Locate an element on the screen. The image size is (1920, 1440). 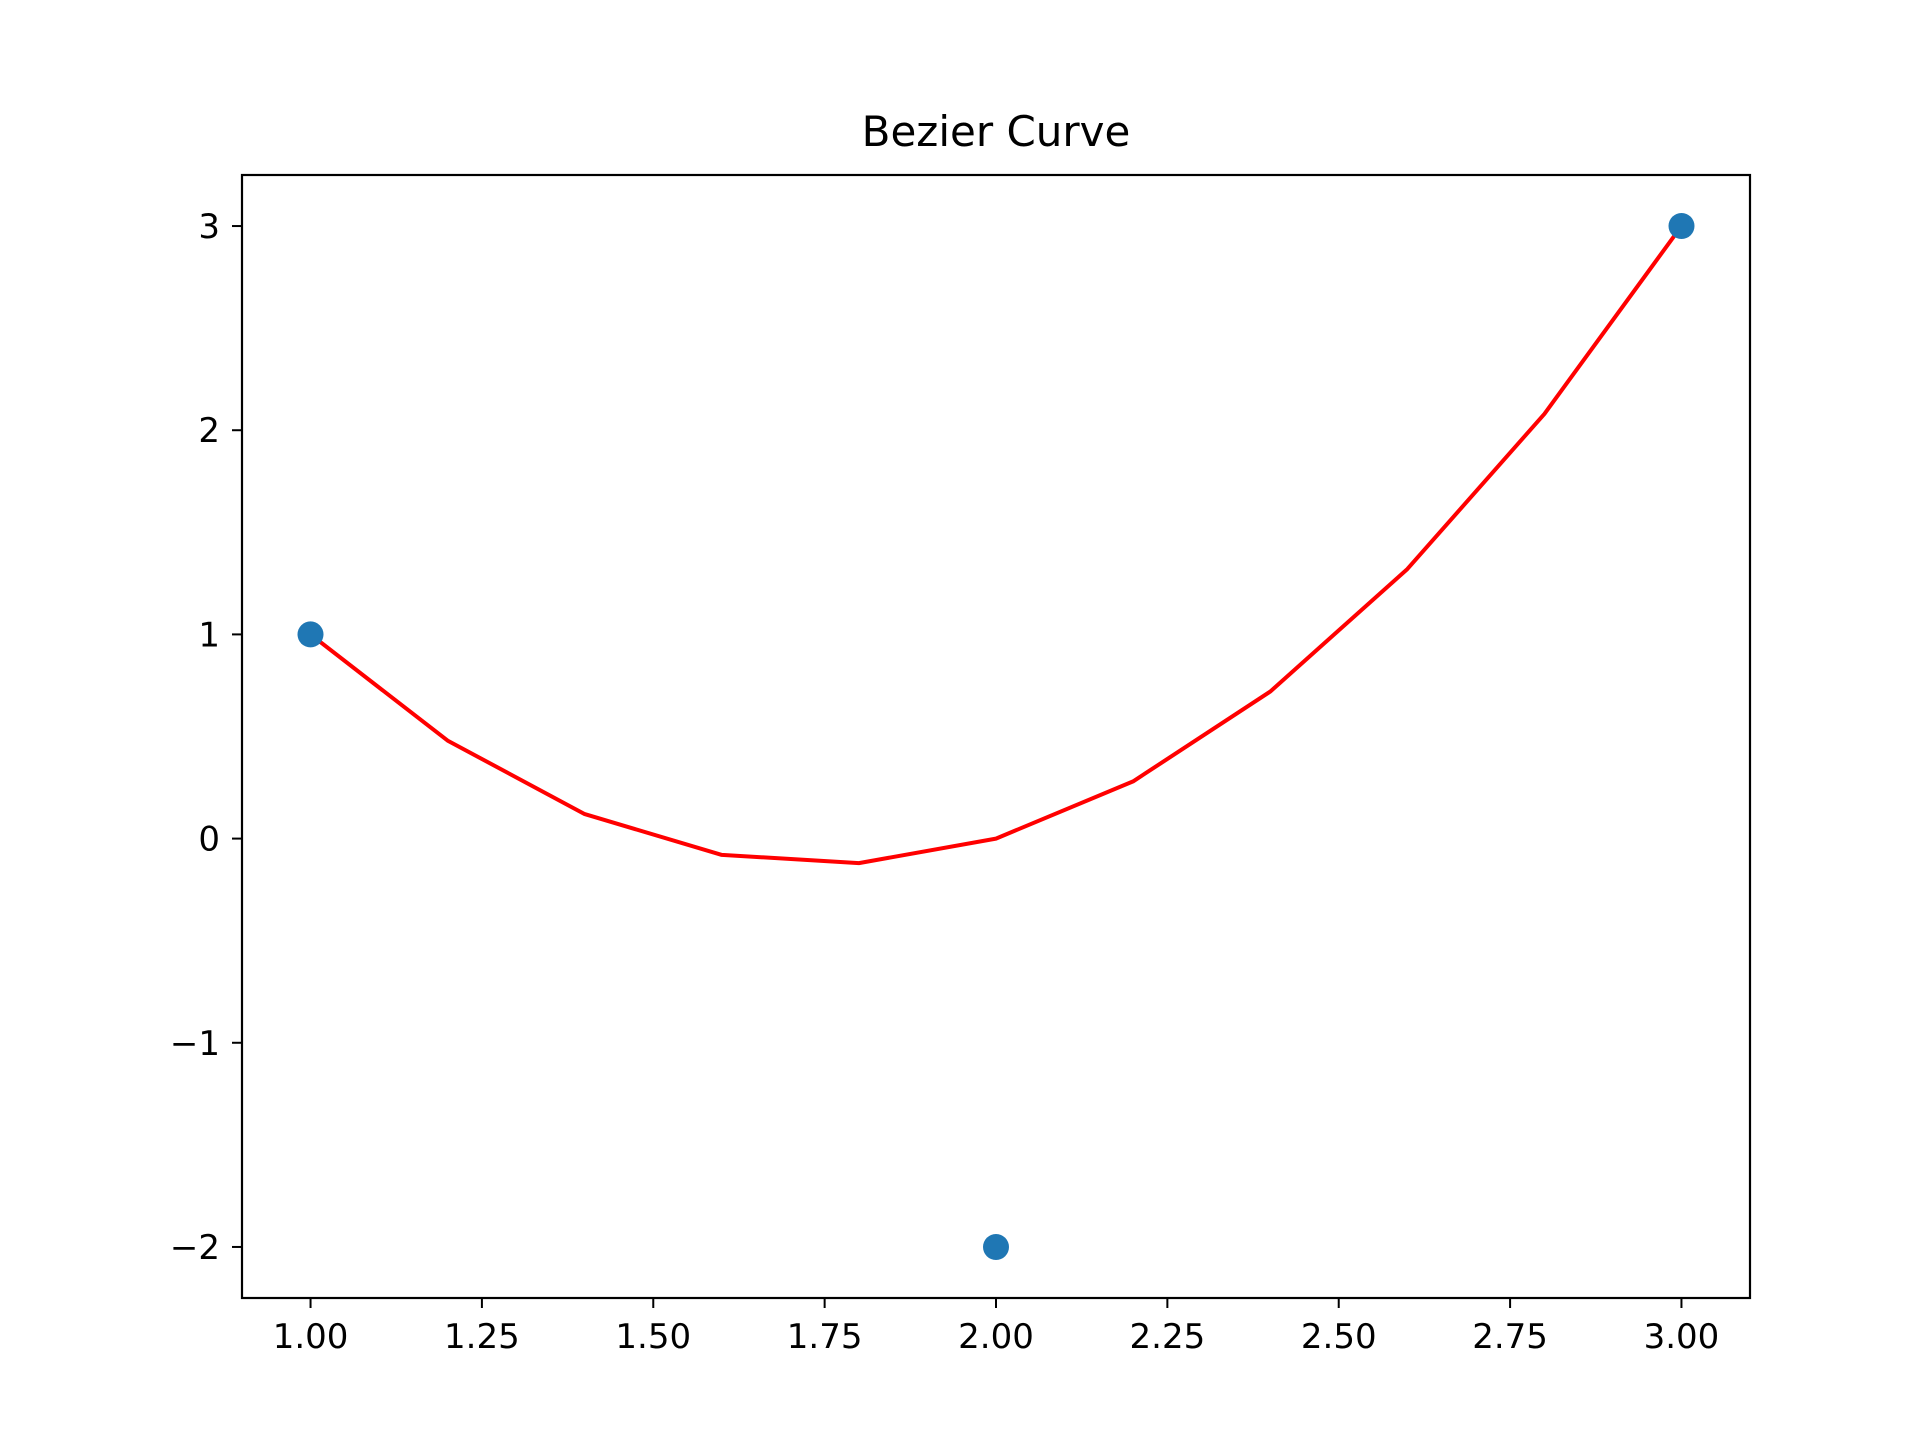
x-tick-label: 1.00 is located at coordinates (311, 1337).